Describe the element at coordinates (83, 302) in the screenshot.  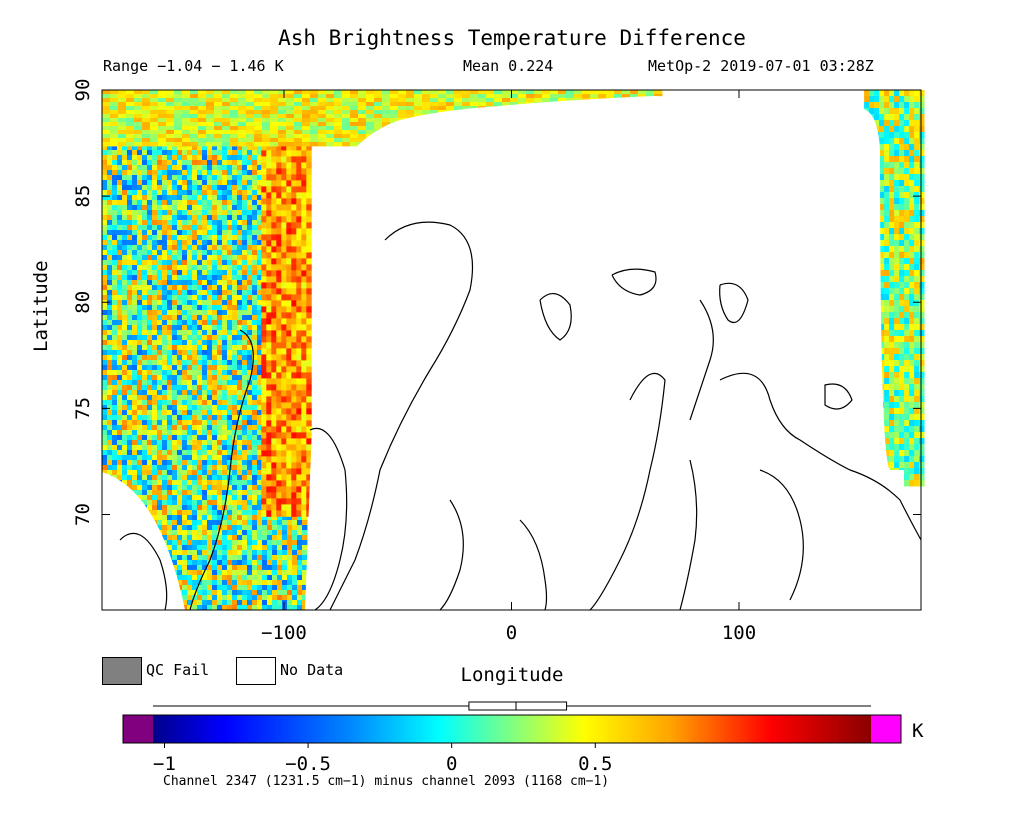
I see `y-tick-label-2: 80` at that location.